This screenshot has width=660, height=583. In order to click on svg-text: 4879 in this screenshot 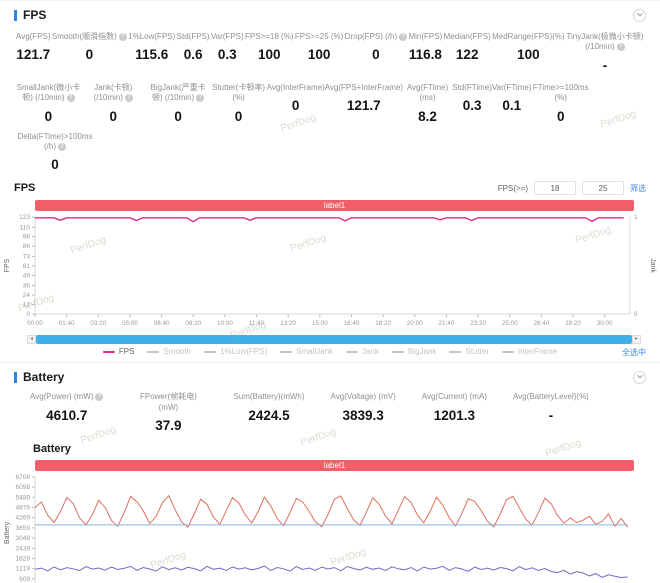, I will do `click(23, 508)`.